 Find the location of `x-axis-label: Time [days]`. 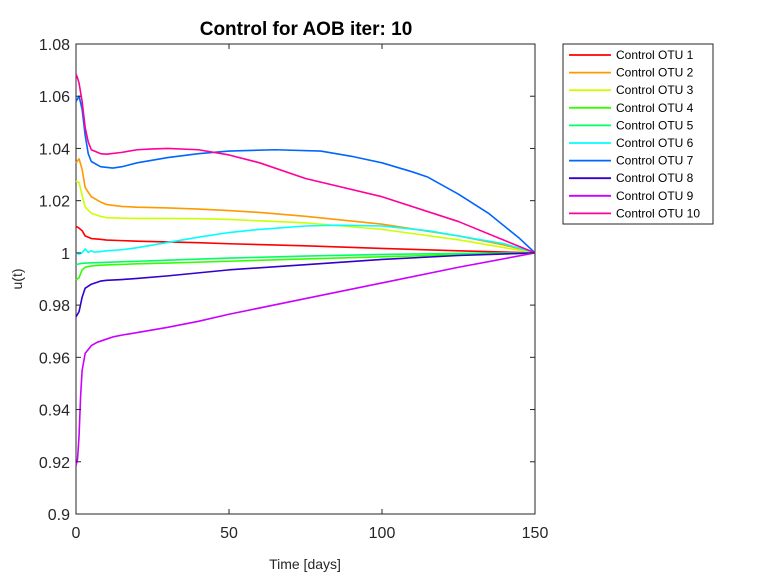

x-axis-label: Time [days] is located at coordinates (305, 564).